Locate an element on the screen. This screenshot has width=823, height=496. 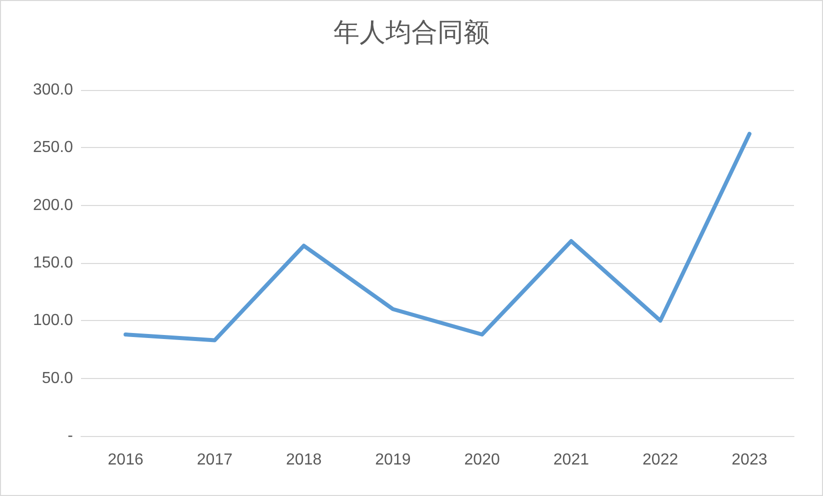
y-tick-label: 300.0 is located at coordinates (53, 90).